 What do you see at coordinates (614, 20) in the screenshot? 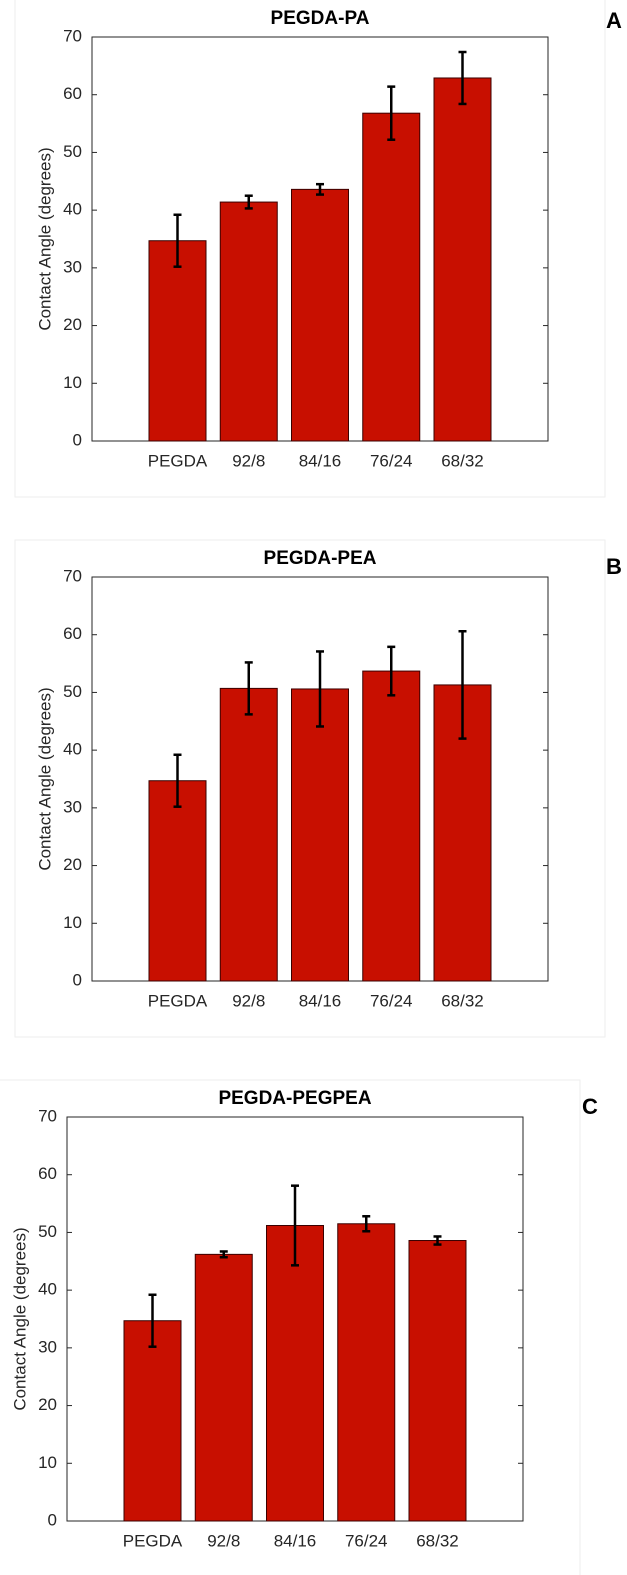
I see `panel-label: A` at bounding box center [614, 20].